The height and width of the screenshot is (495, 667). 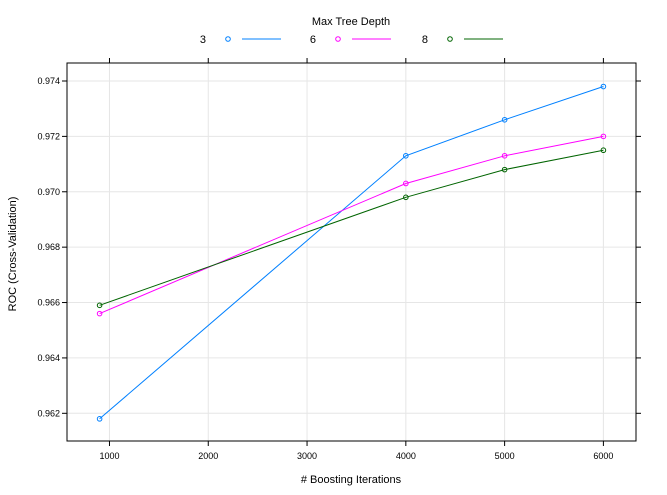 What do you see at coordinates (48, 413) in the screenshot?
I see `y-tick-label: 0.962` at bounding box center [48, 413].